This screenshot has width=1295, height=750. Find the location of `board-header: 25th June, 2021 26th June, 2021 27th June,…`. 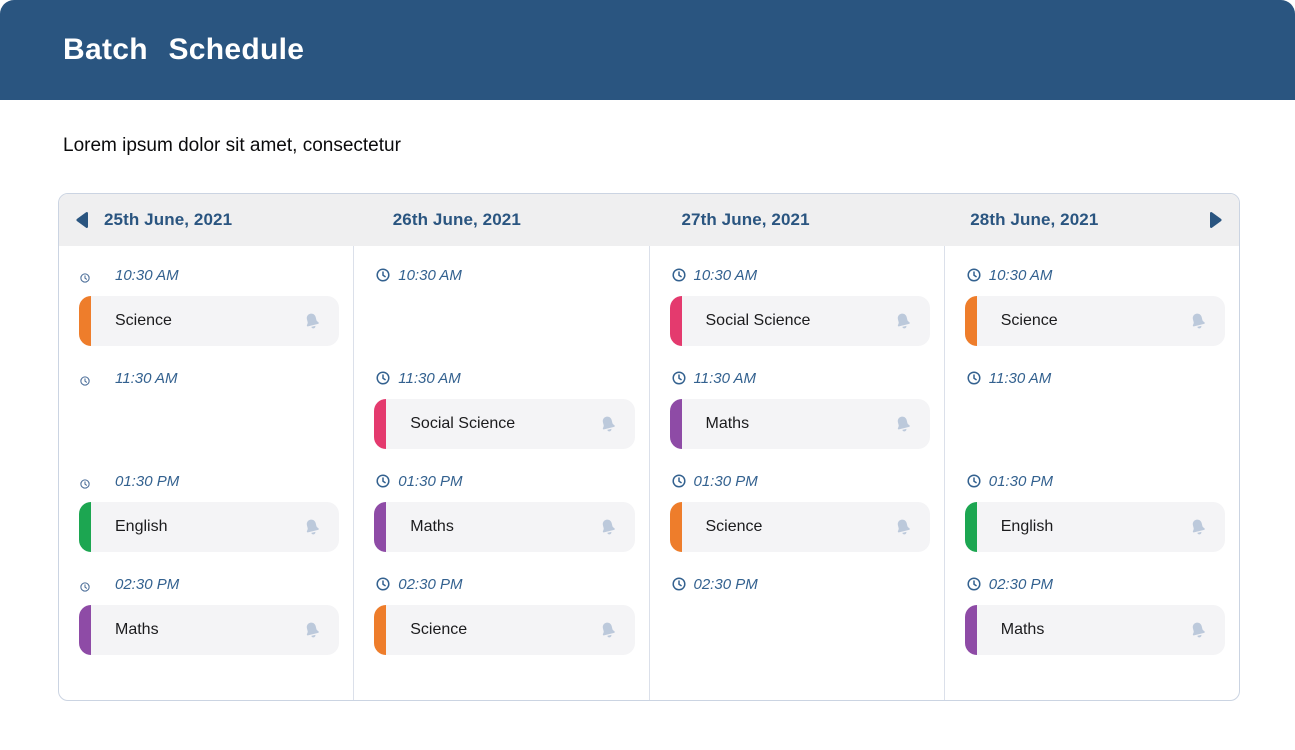

board-header: 25th June, 2021 26th June, 2021 27th June,… is located at coordinates (649, 220).